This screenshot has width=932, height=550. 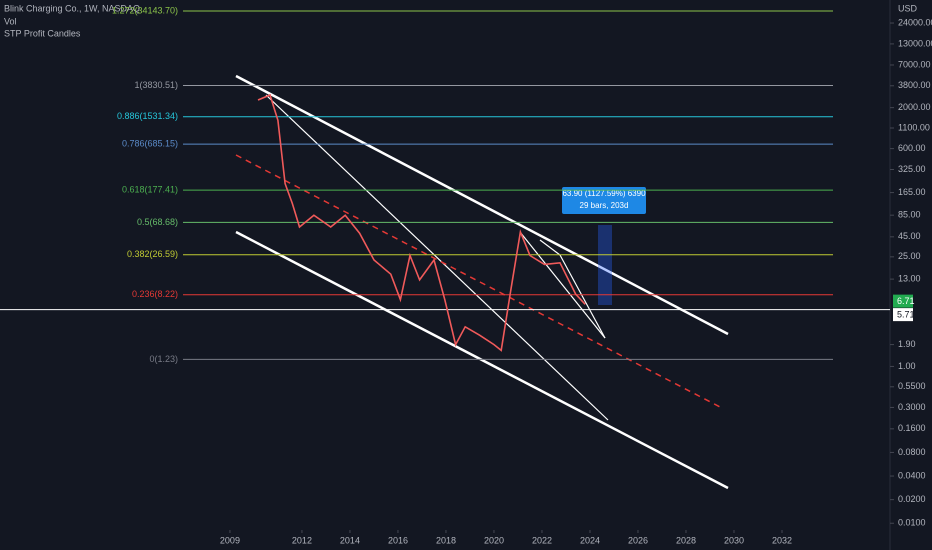 I want to click on y-tick-label: 0.0100, so click(x=912, y=523).